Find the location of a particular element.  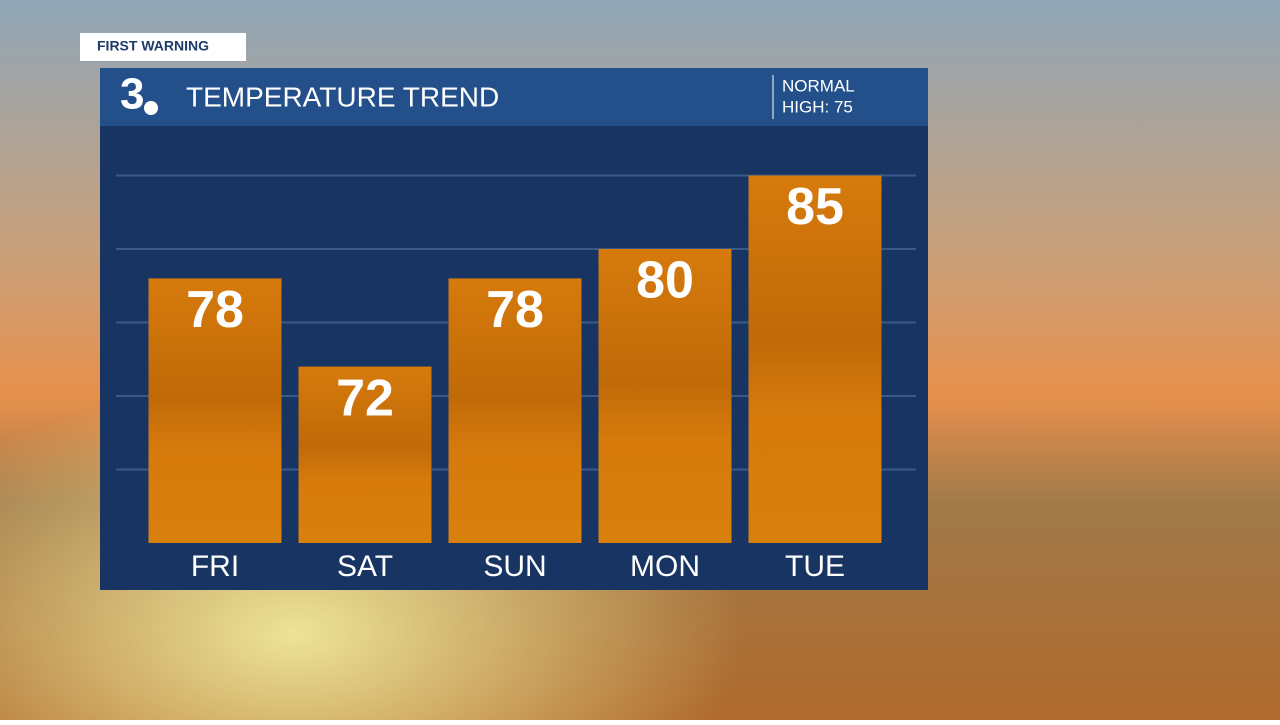

x-tick-label: SAT is located at coordinates (365, 566).